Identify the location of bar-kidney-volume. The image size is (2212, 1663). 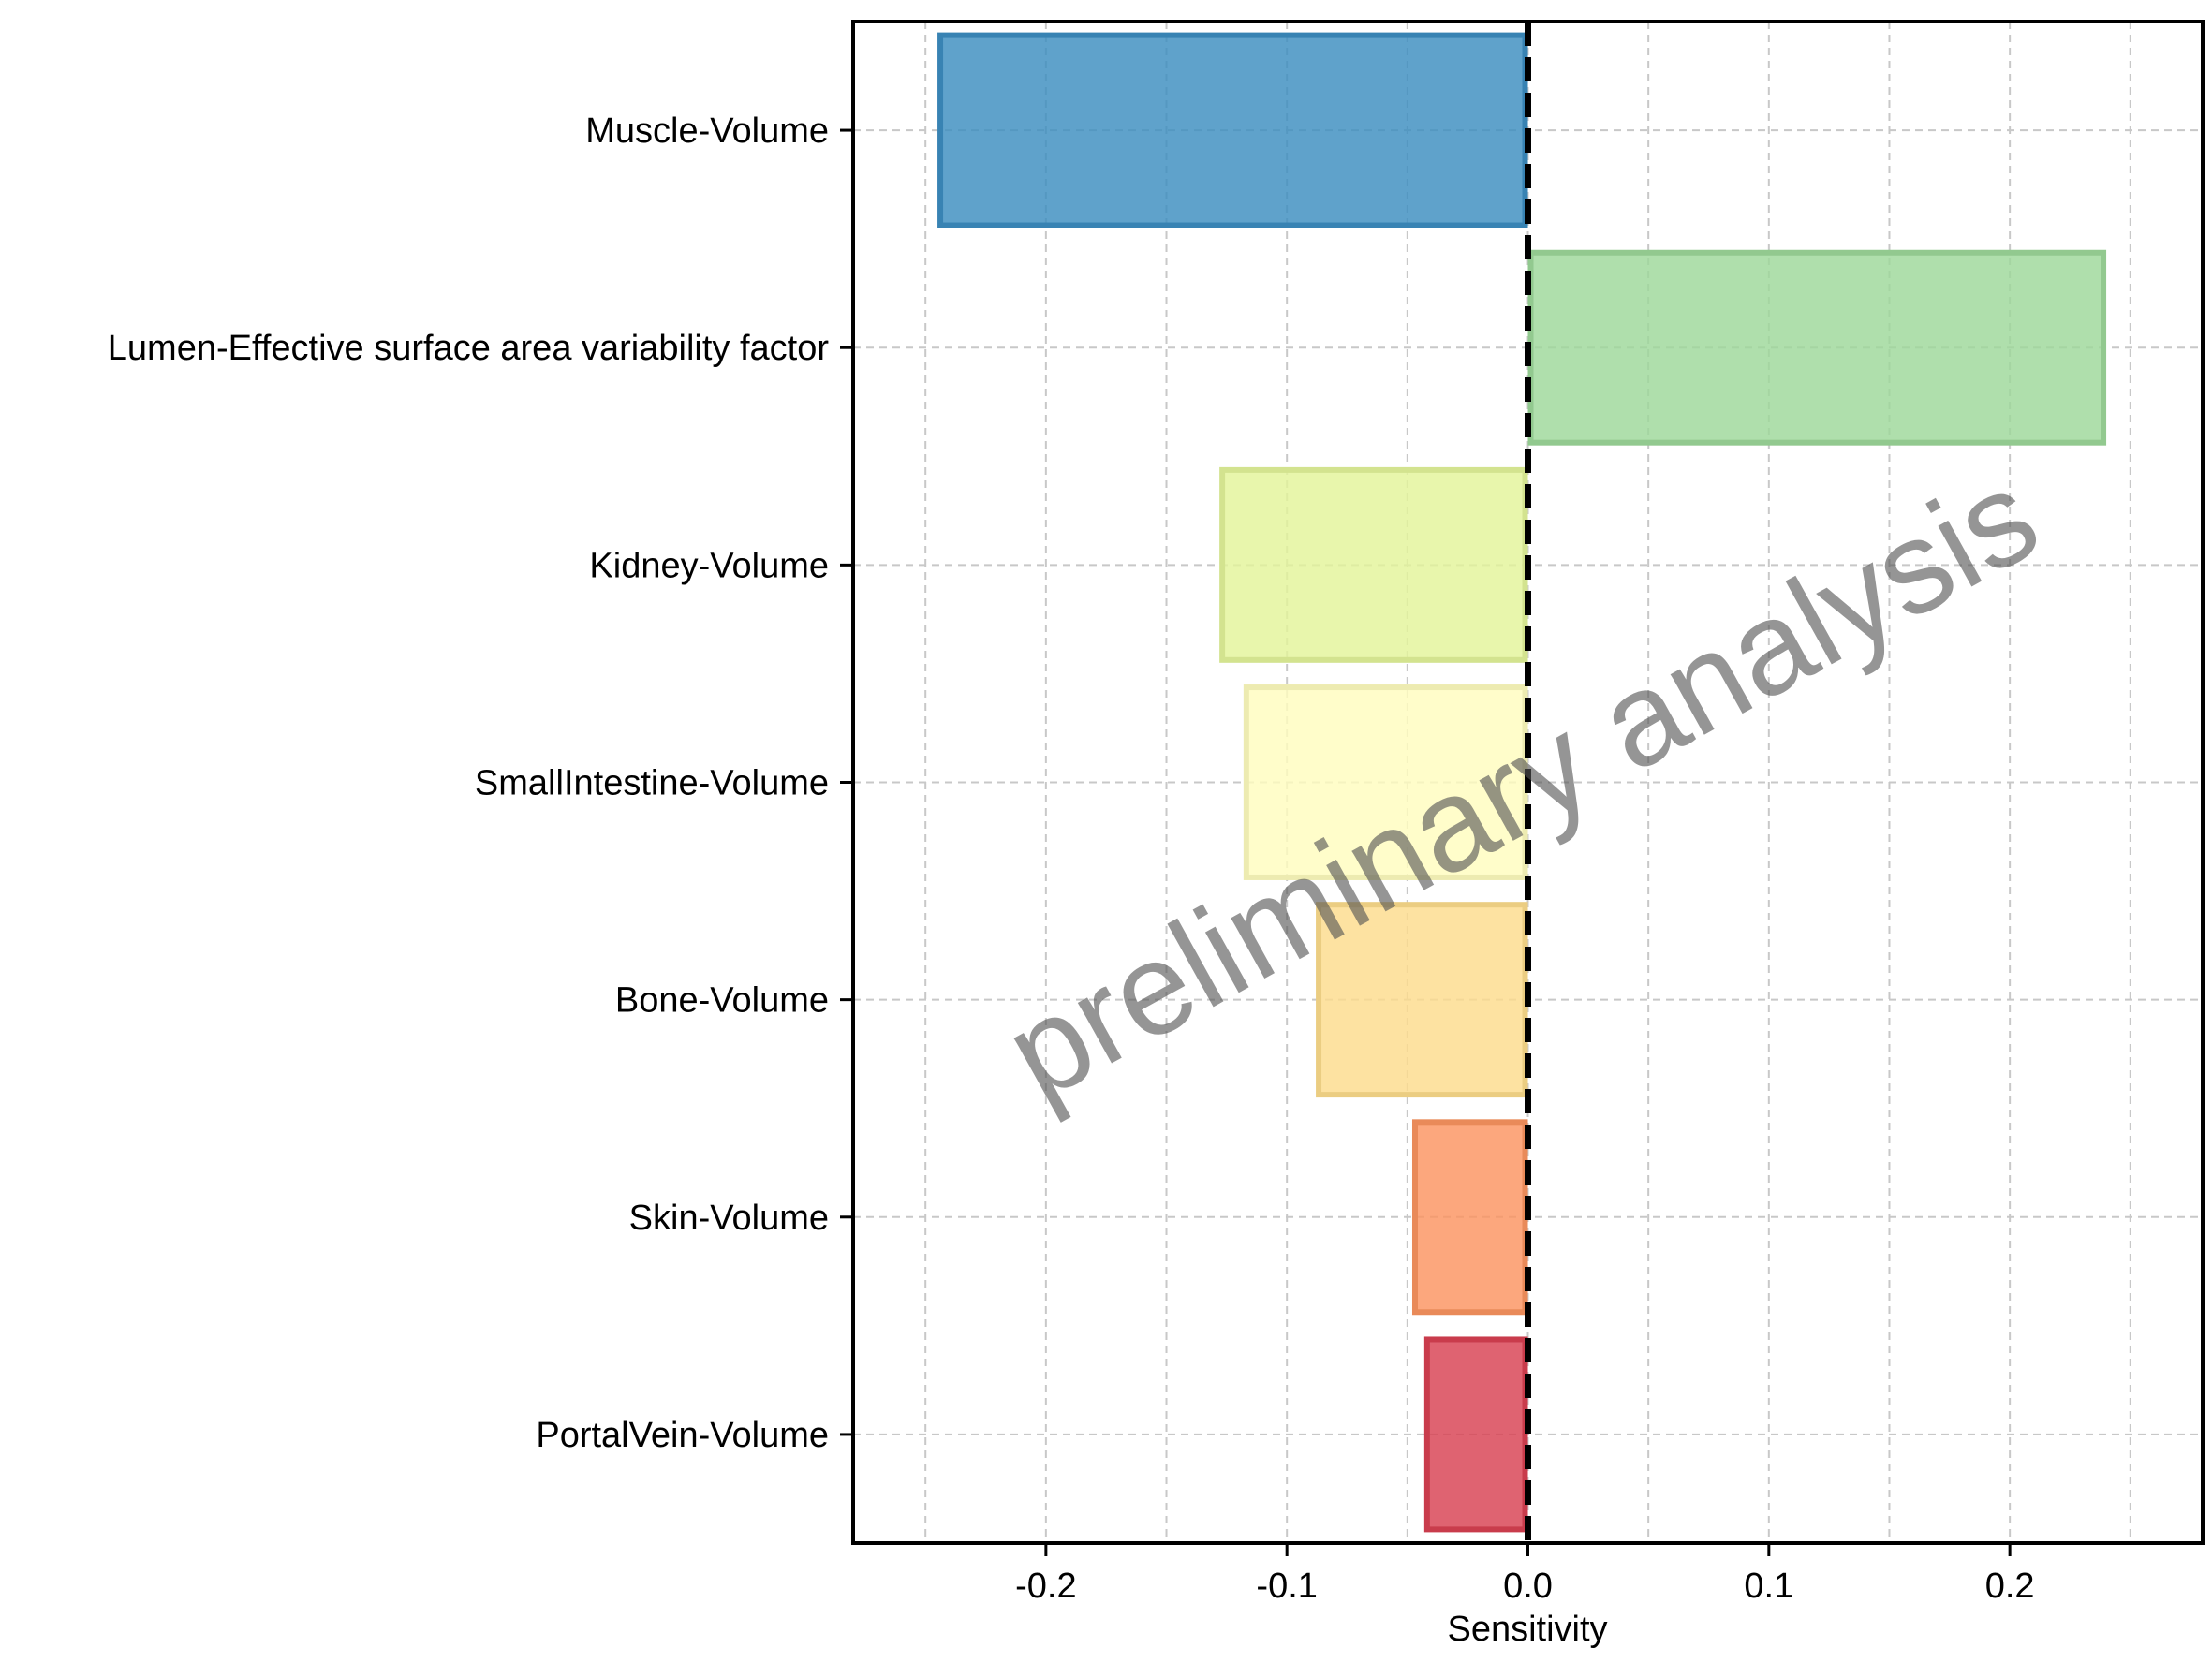
(1374, 564).